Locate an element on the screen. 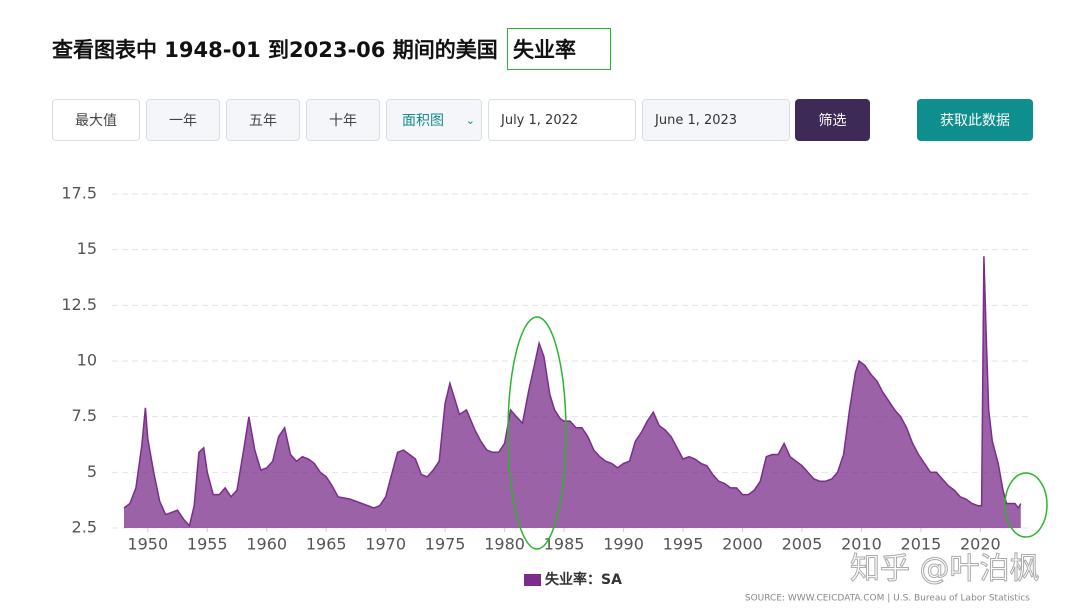 This screenshot has height=614, width=1080. x-tick-label: 1955 is located at coordinates (207, 544).